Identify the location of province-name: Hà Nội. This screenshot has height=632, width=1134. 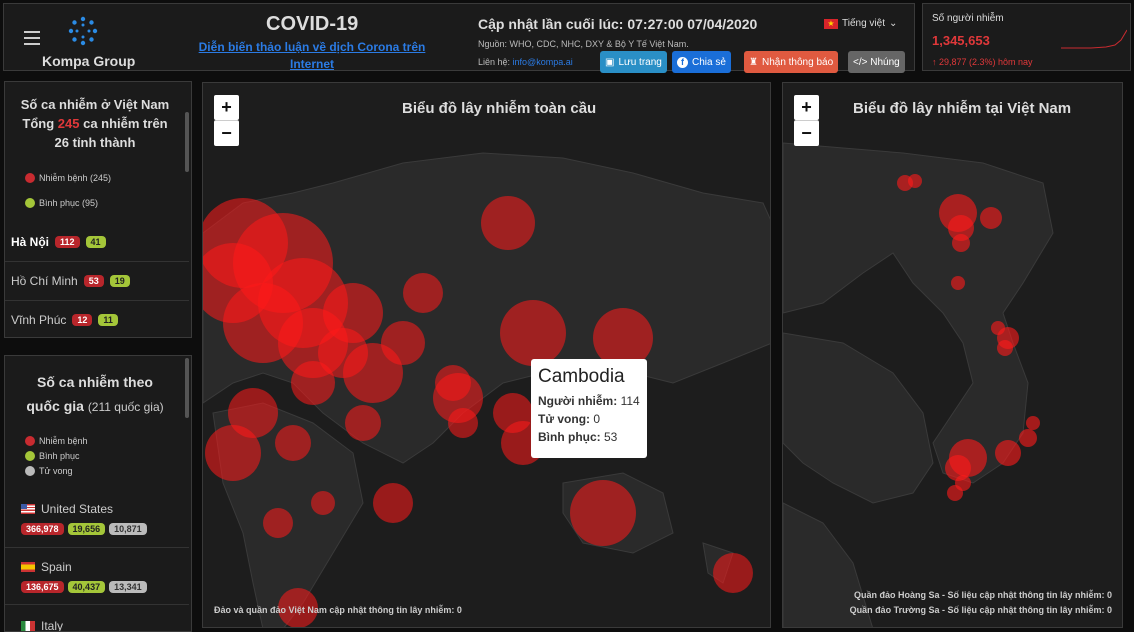
(30, 242).